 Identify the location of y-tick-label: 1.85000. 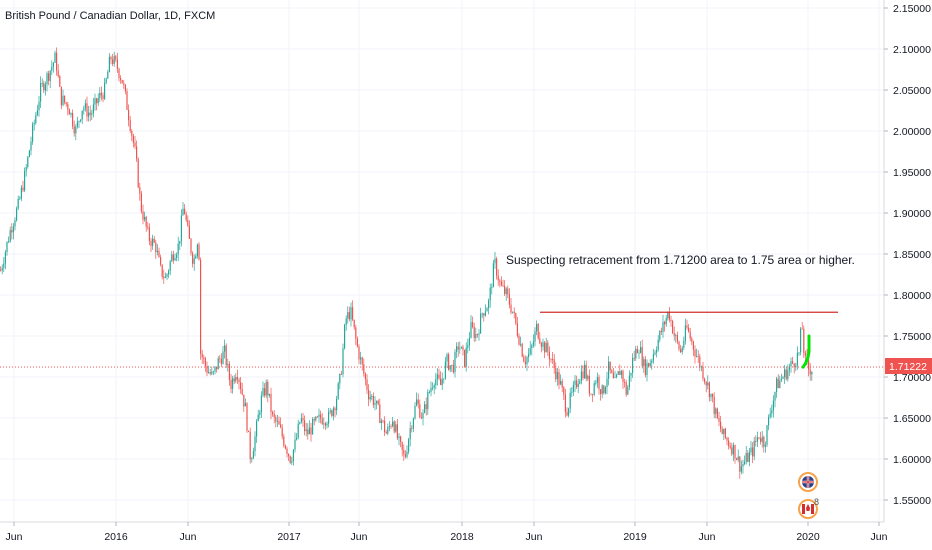
(912, 255).